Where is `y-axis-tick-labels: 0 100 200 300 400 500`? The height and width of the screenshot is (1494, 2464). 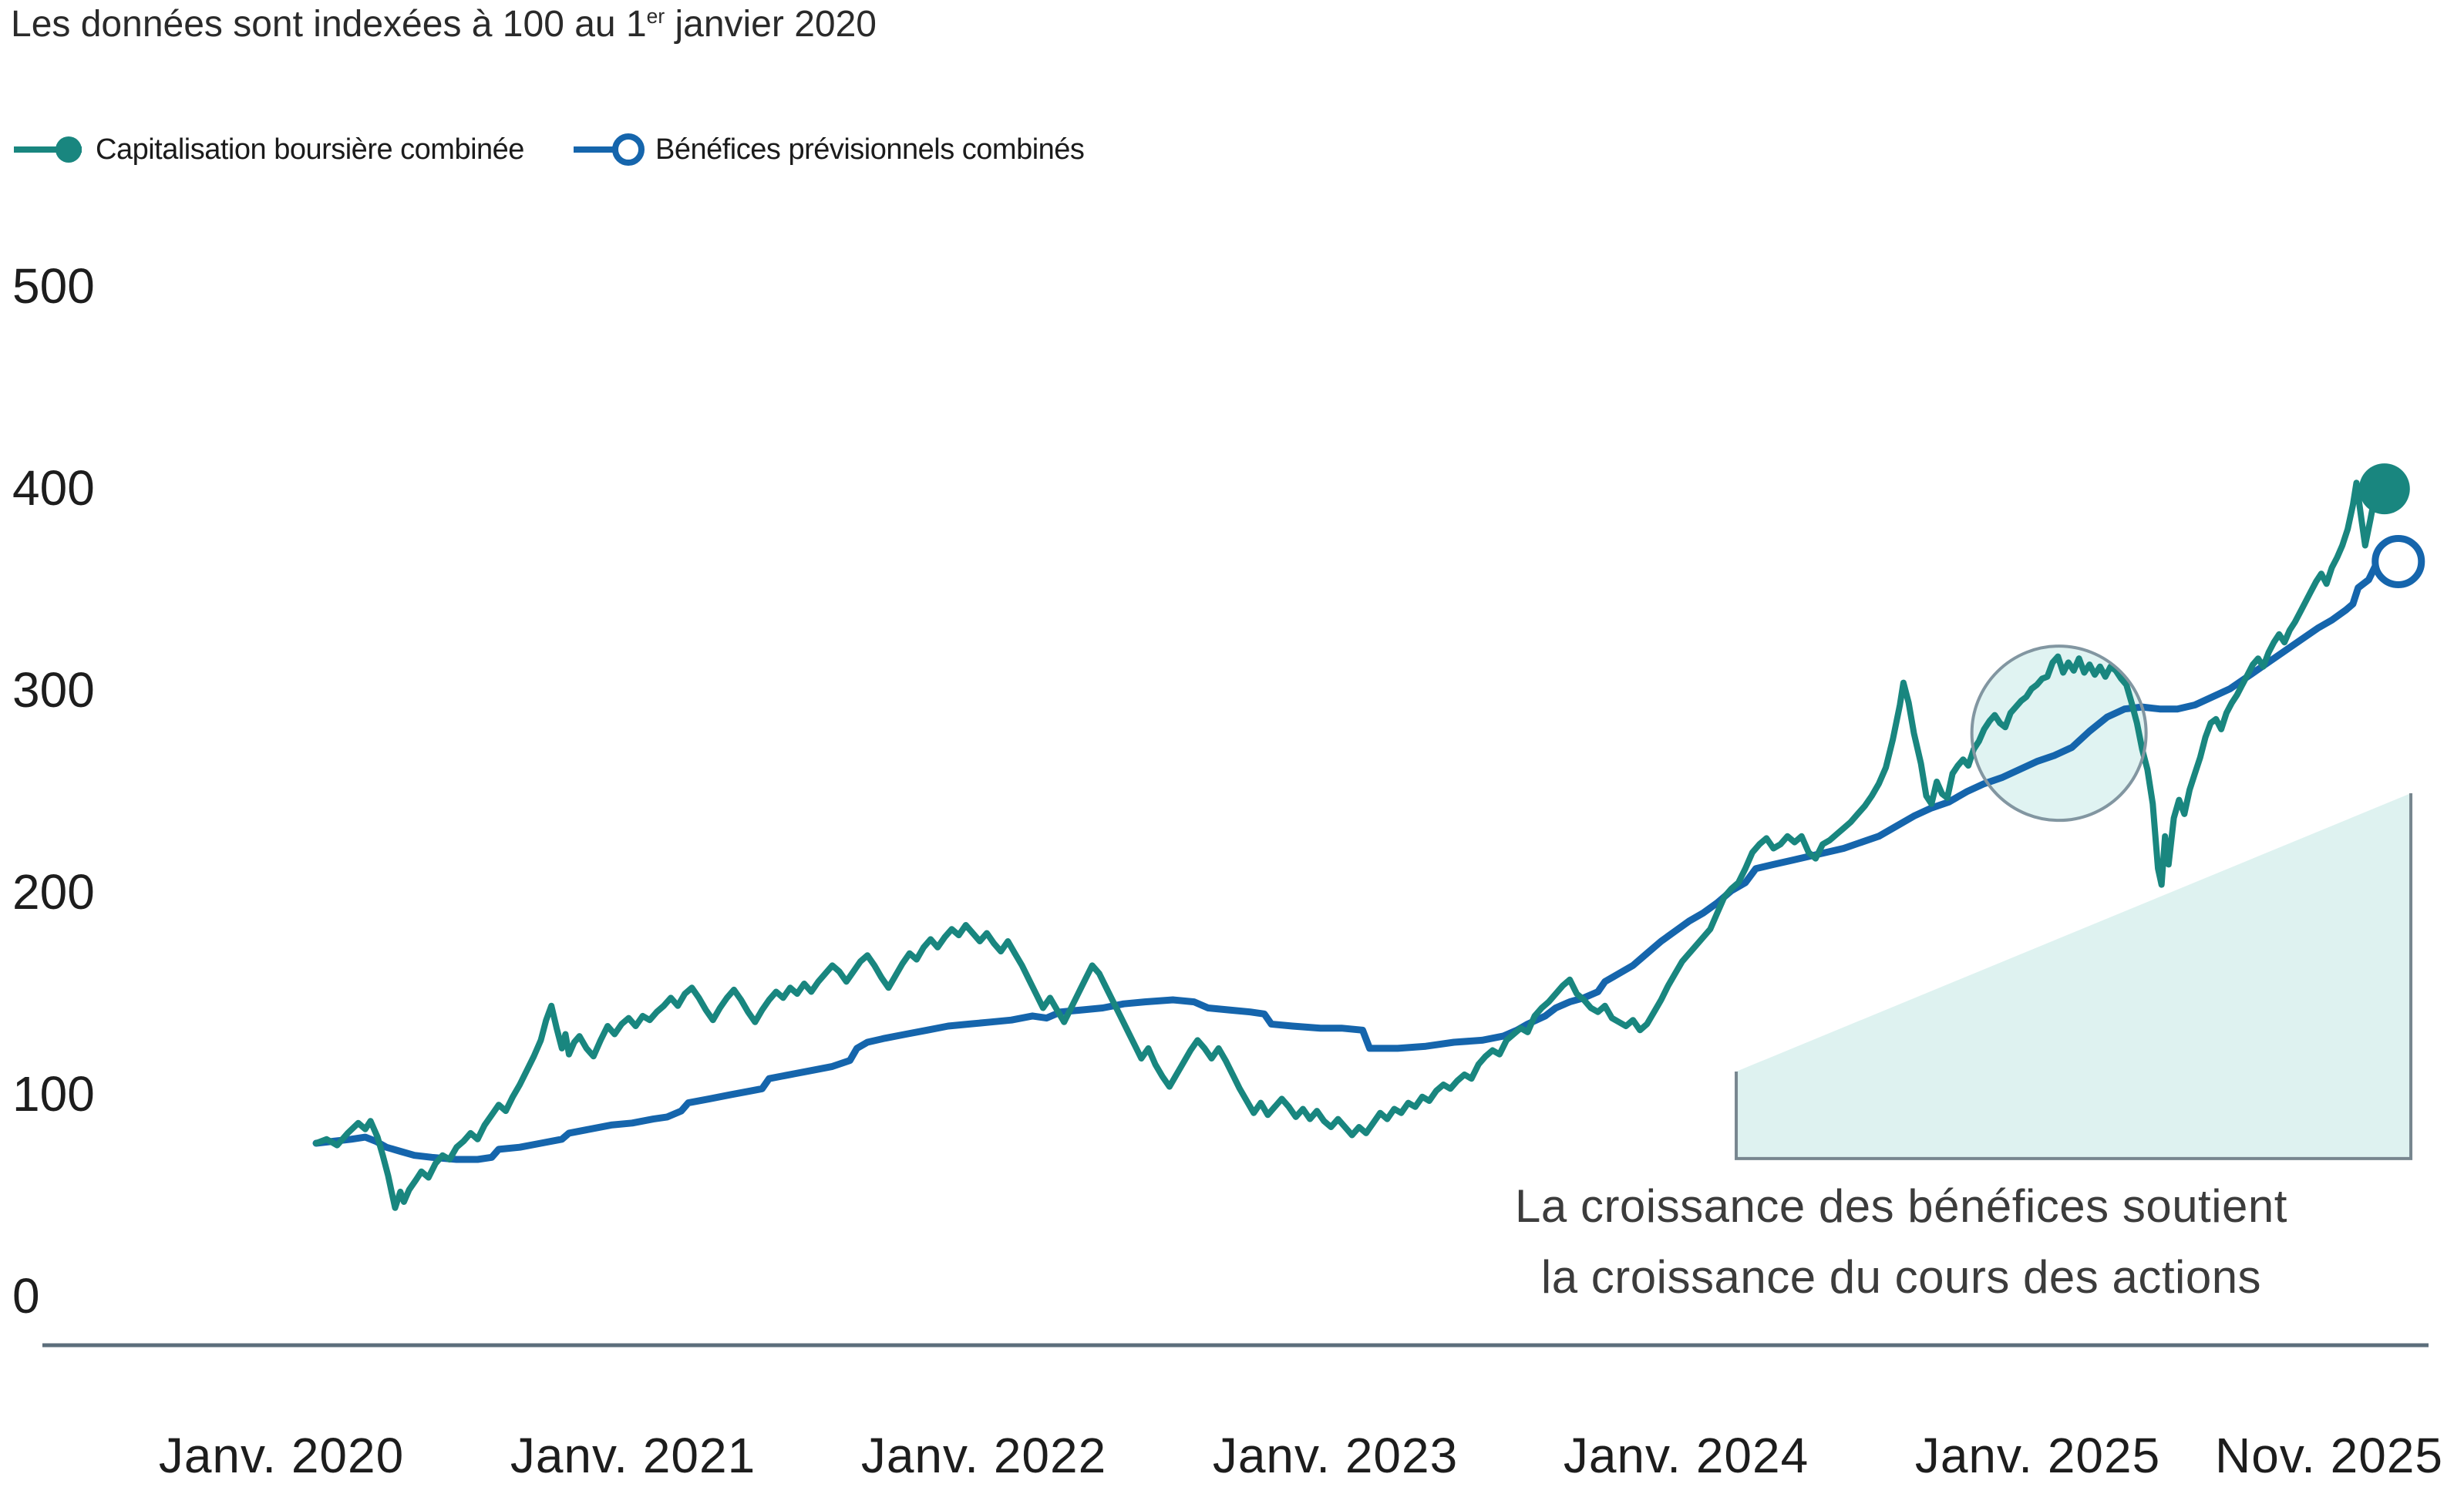
y-axis-tick-labels: 0 100 200 300 400 500 is located at coordinates (53, 791).